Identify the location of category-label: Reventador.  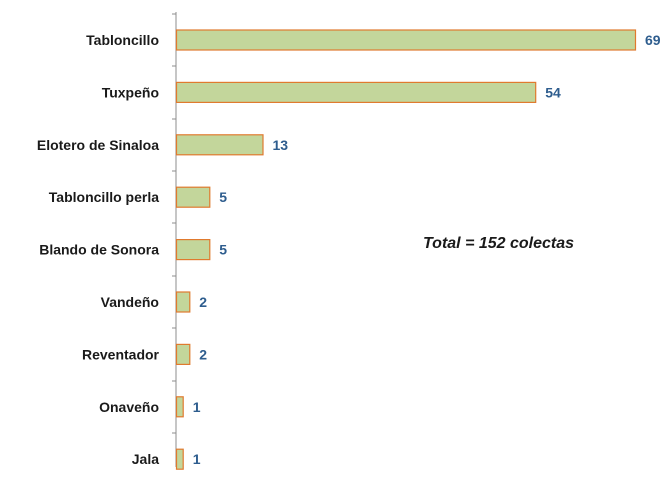
(121, 354).